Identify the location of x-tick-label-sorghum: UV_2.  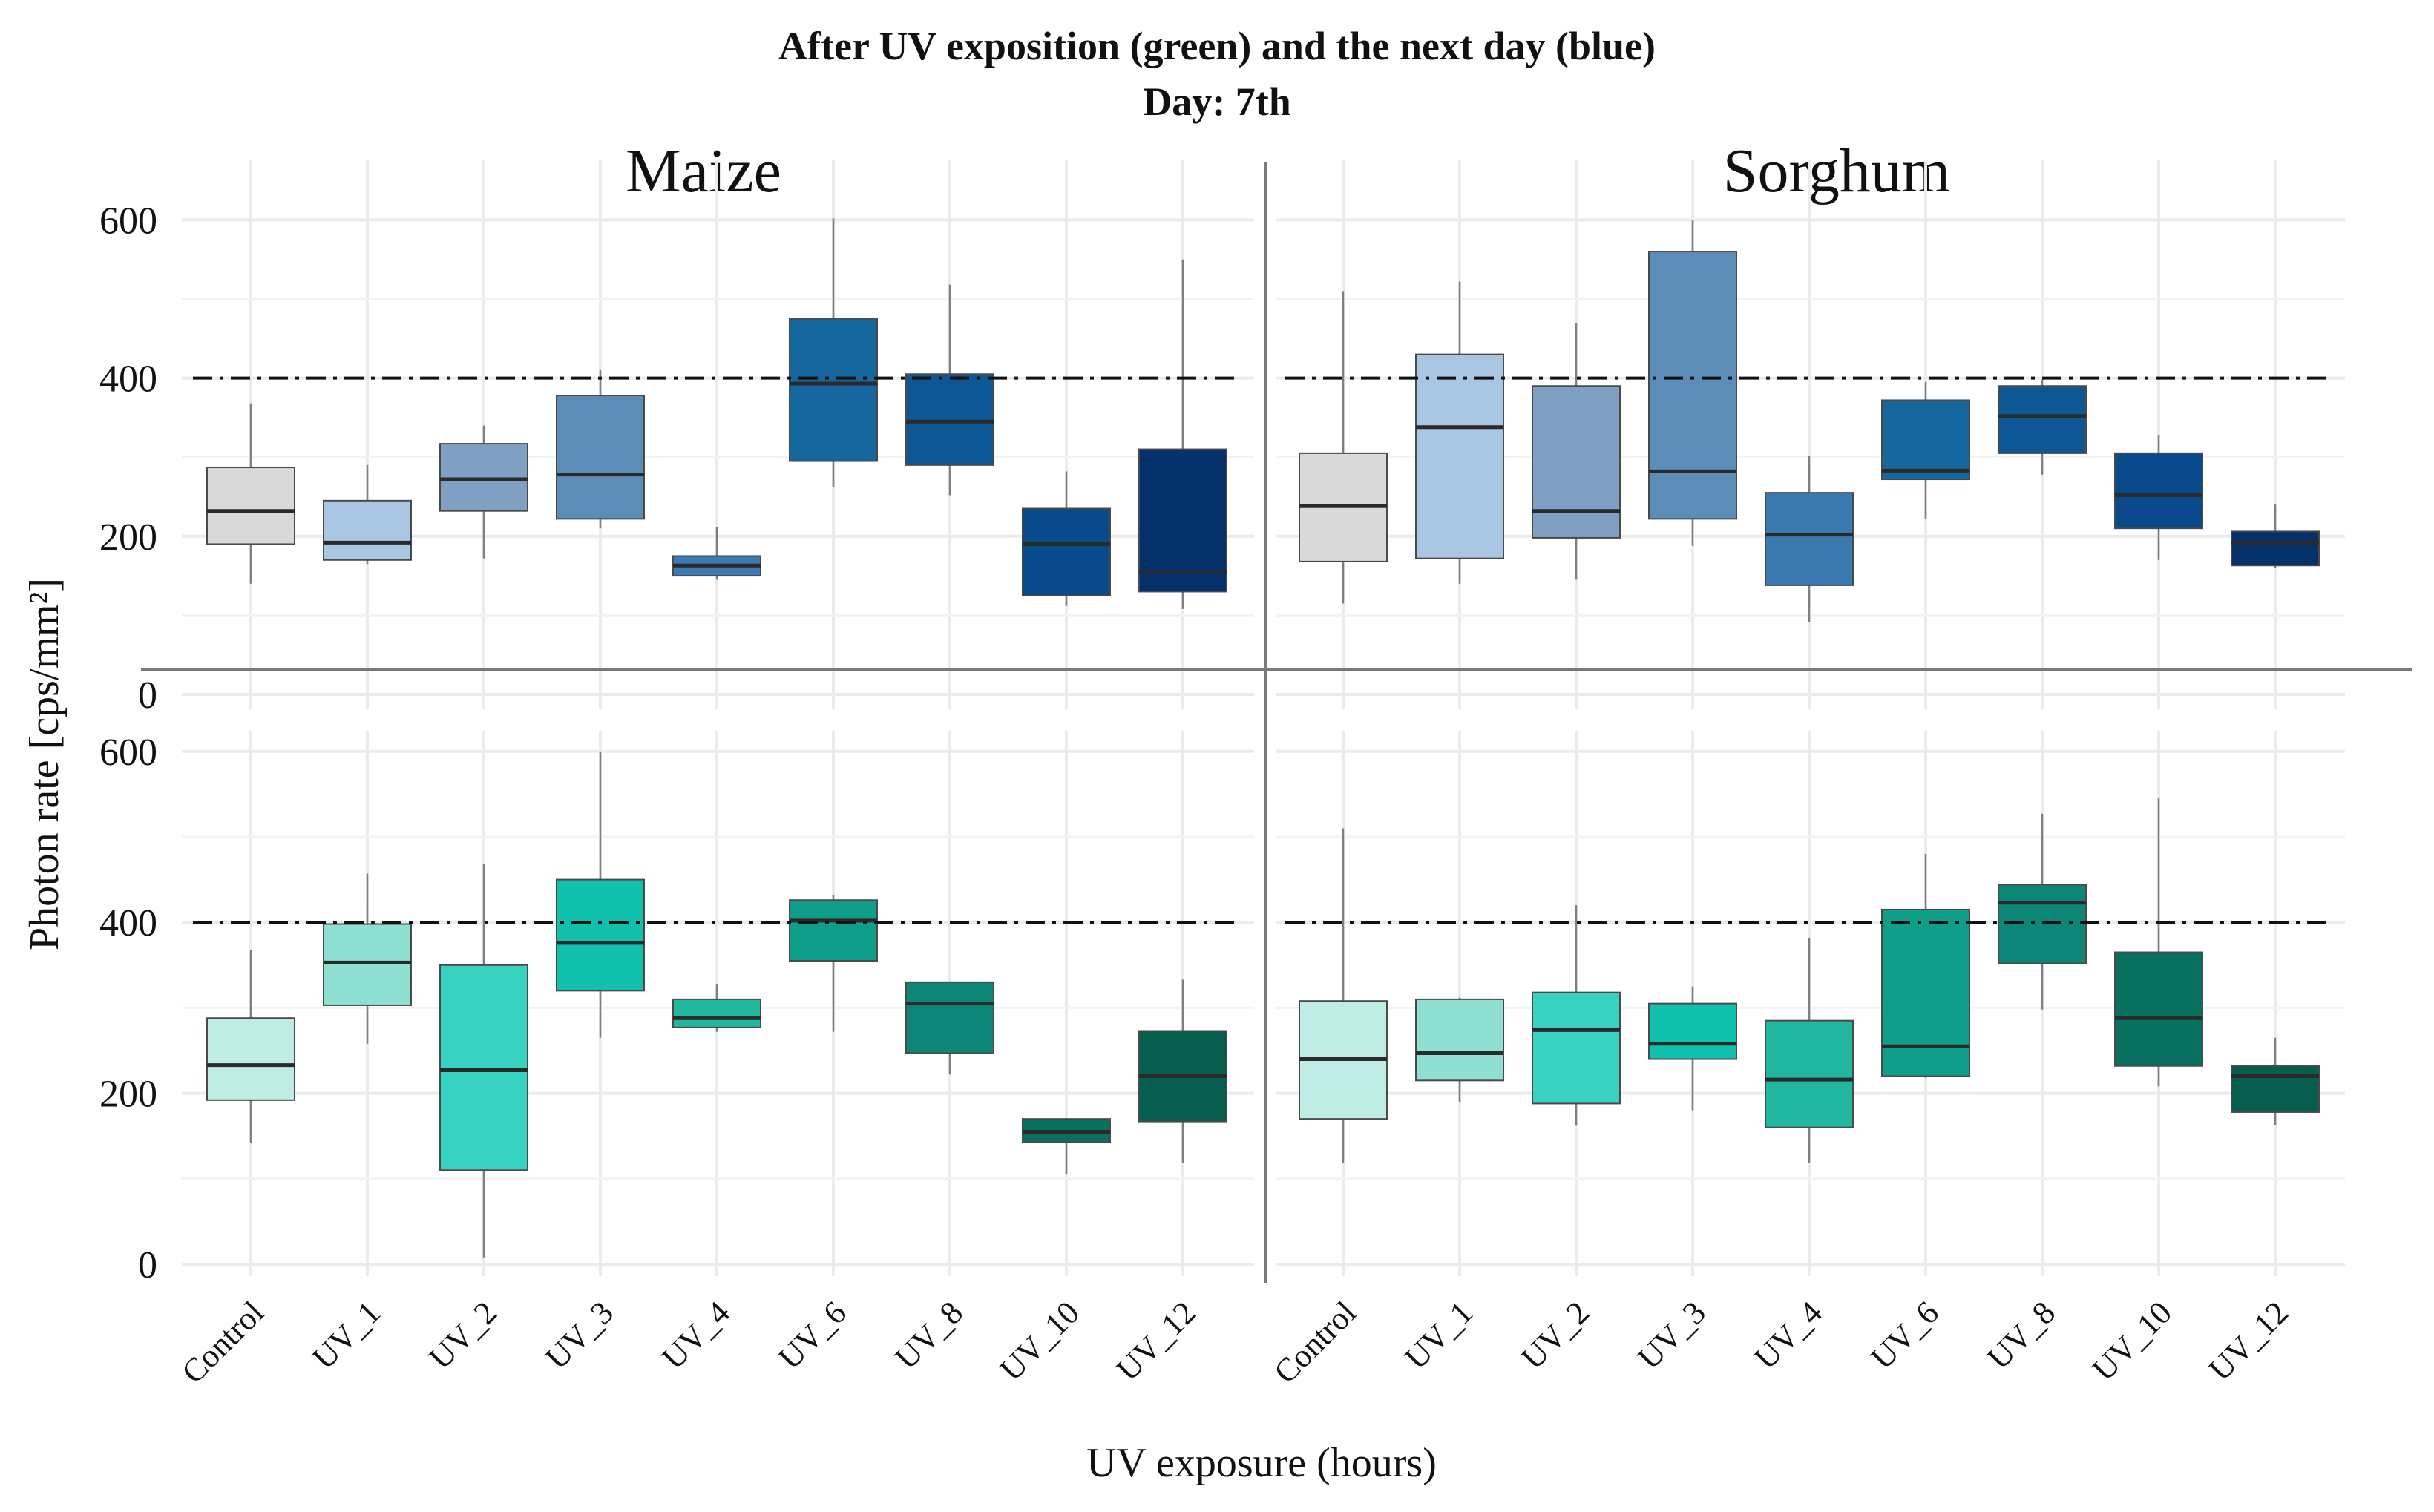
(1555, 1335).